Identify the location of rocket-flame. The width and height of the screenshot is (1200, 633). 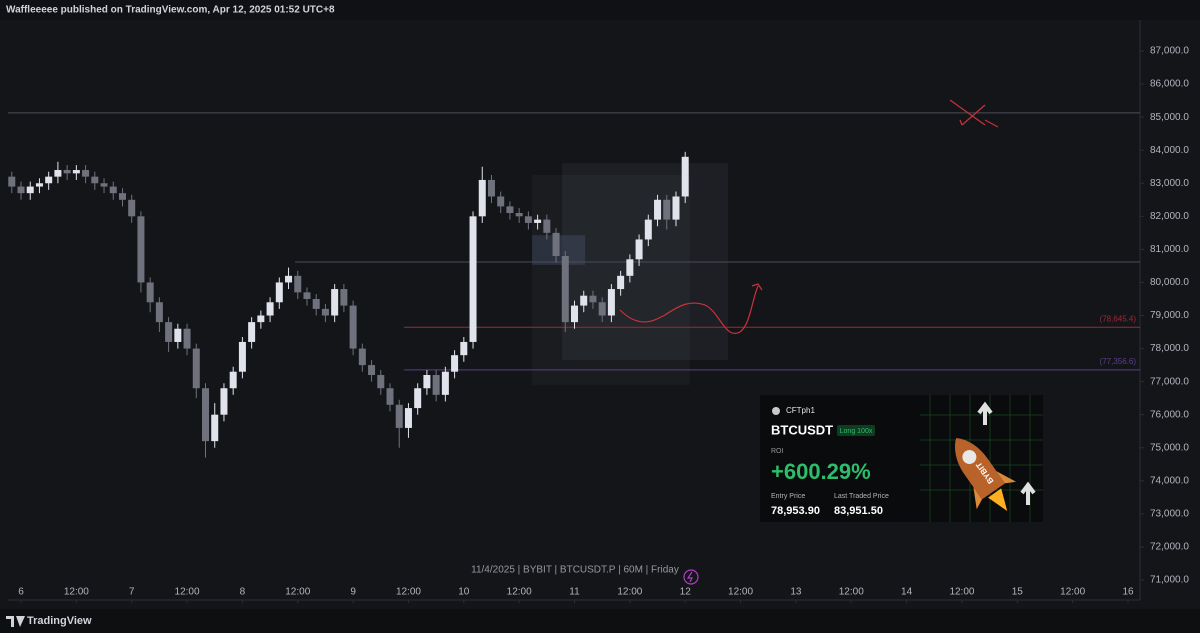
(998, 500).